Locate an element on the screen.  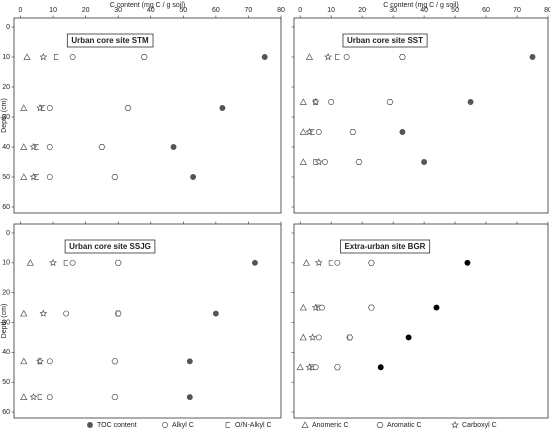
x-tick-label: 20 is located at coordinates (86, 10).